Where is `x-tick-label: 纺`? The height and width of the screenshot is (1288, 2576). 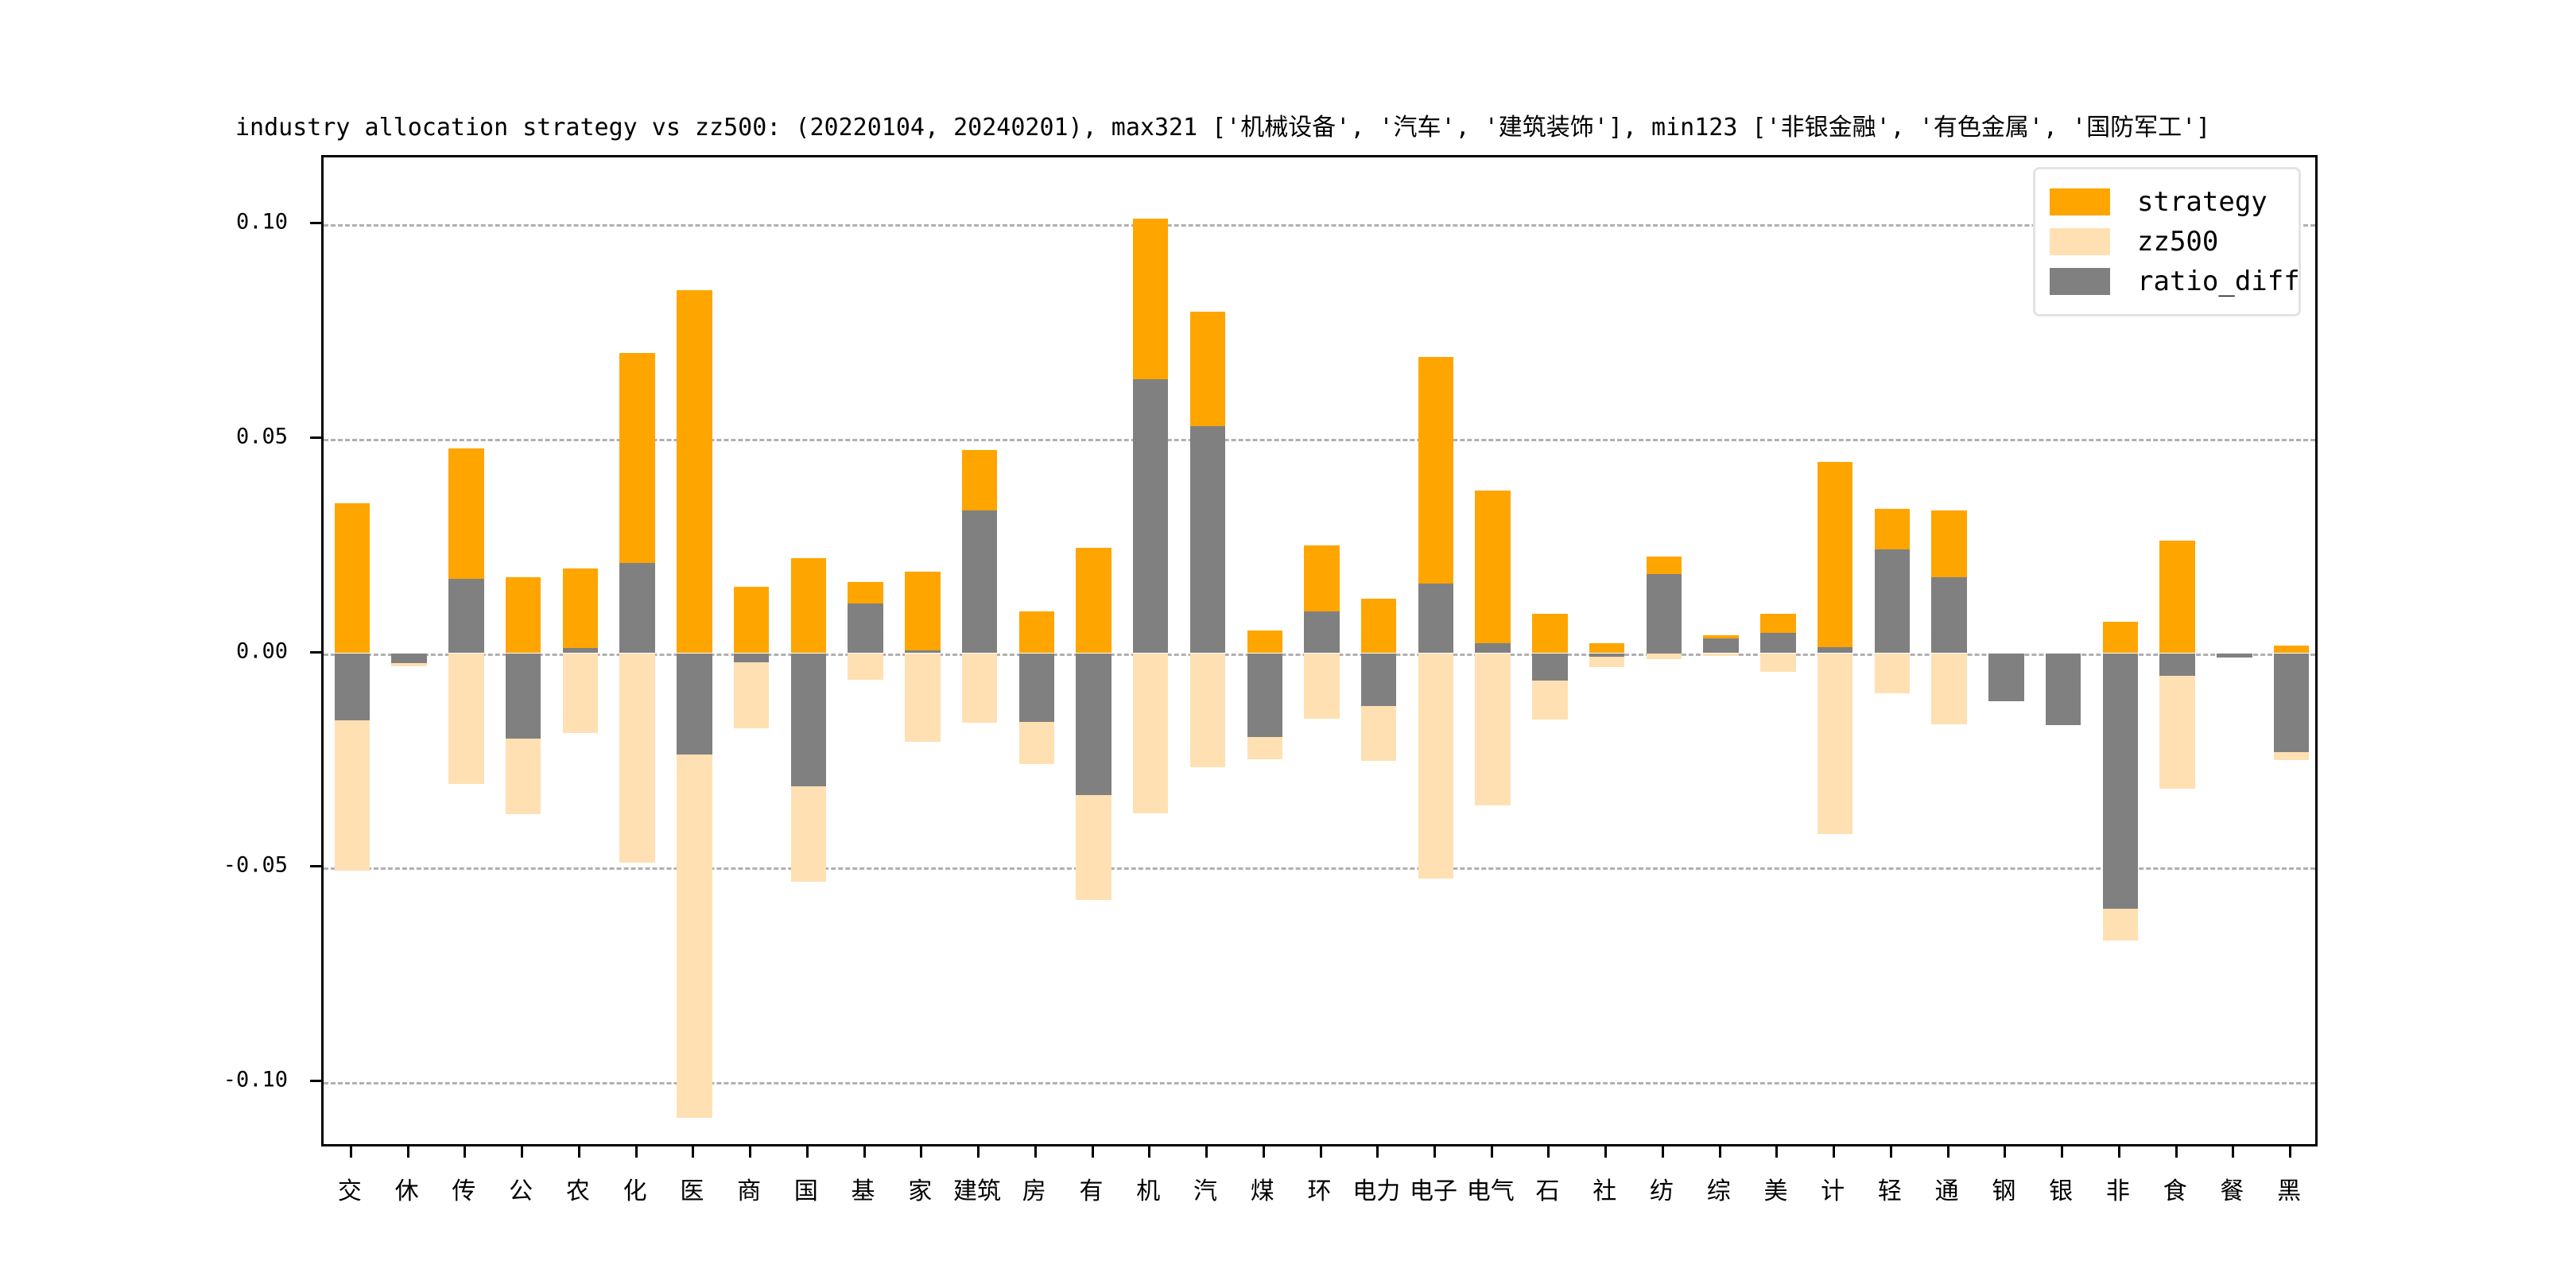 x-tick-label: 纺 is located at coordinates (1662, 1191).